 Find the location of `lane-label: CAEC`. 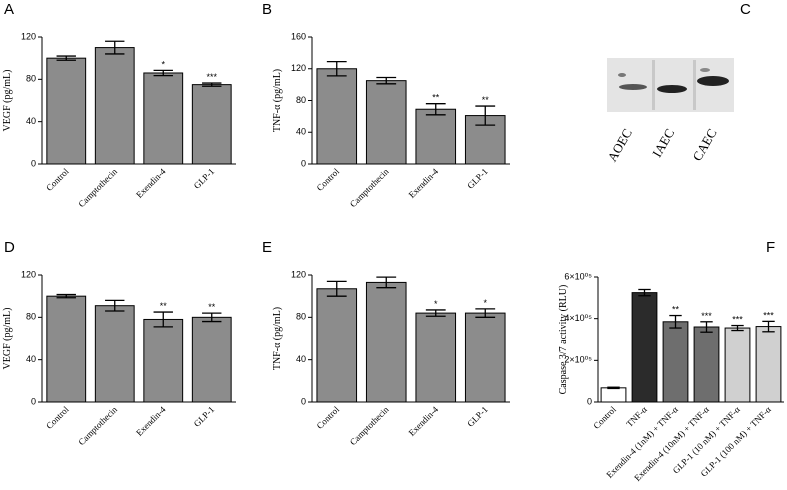

lane-label: CAEC is located at coordinates (704, 145).